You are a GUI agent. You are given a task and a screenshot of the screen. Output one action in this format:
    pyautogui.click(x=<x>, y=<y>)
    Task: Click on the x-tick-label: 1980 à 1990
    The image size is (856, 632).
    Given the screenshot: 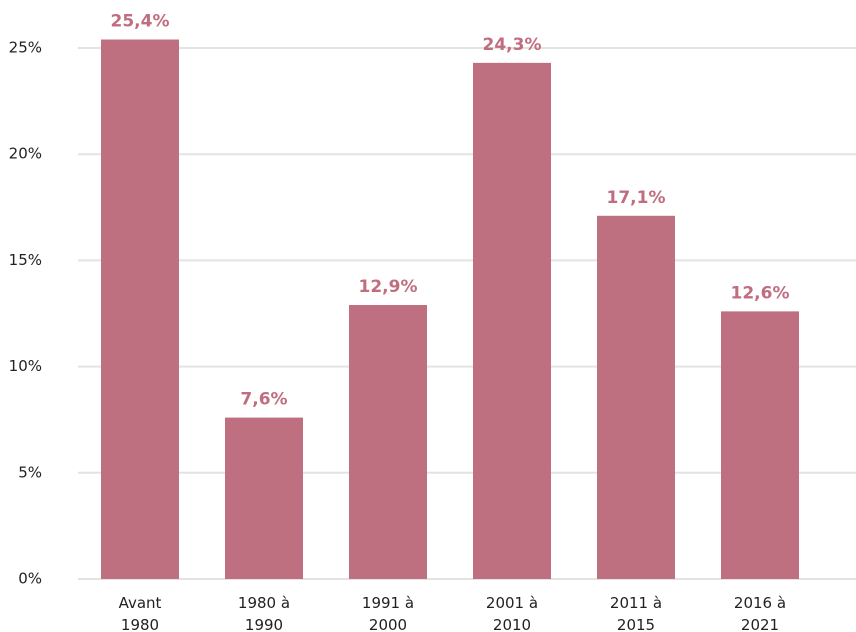 What is the action you would take?
    pyautogui.click(x=264, y=613)
    